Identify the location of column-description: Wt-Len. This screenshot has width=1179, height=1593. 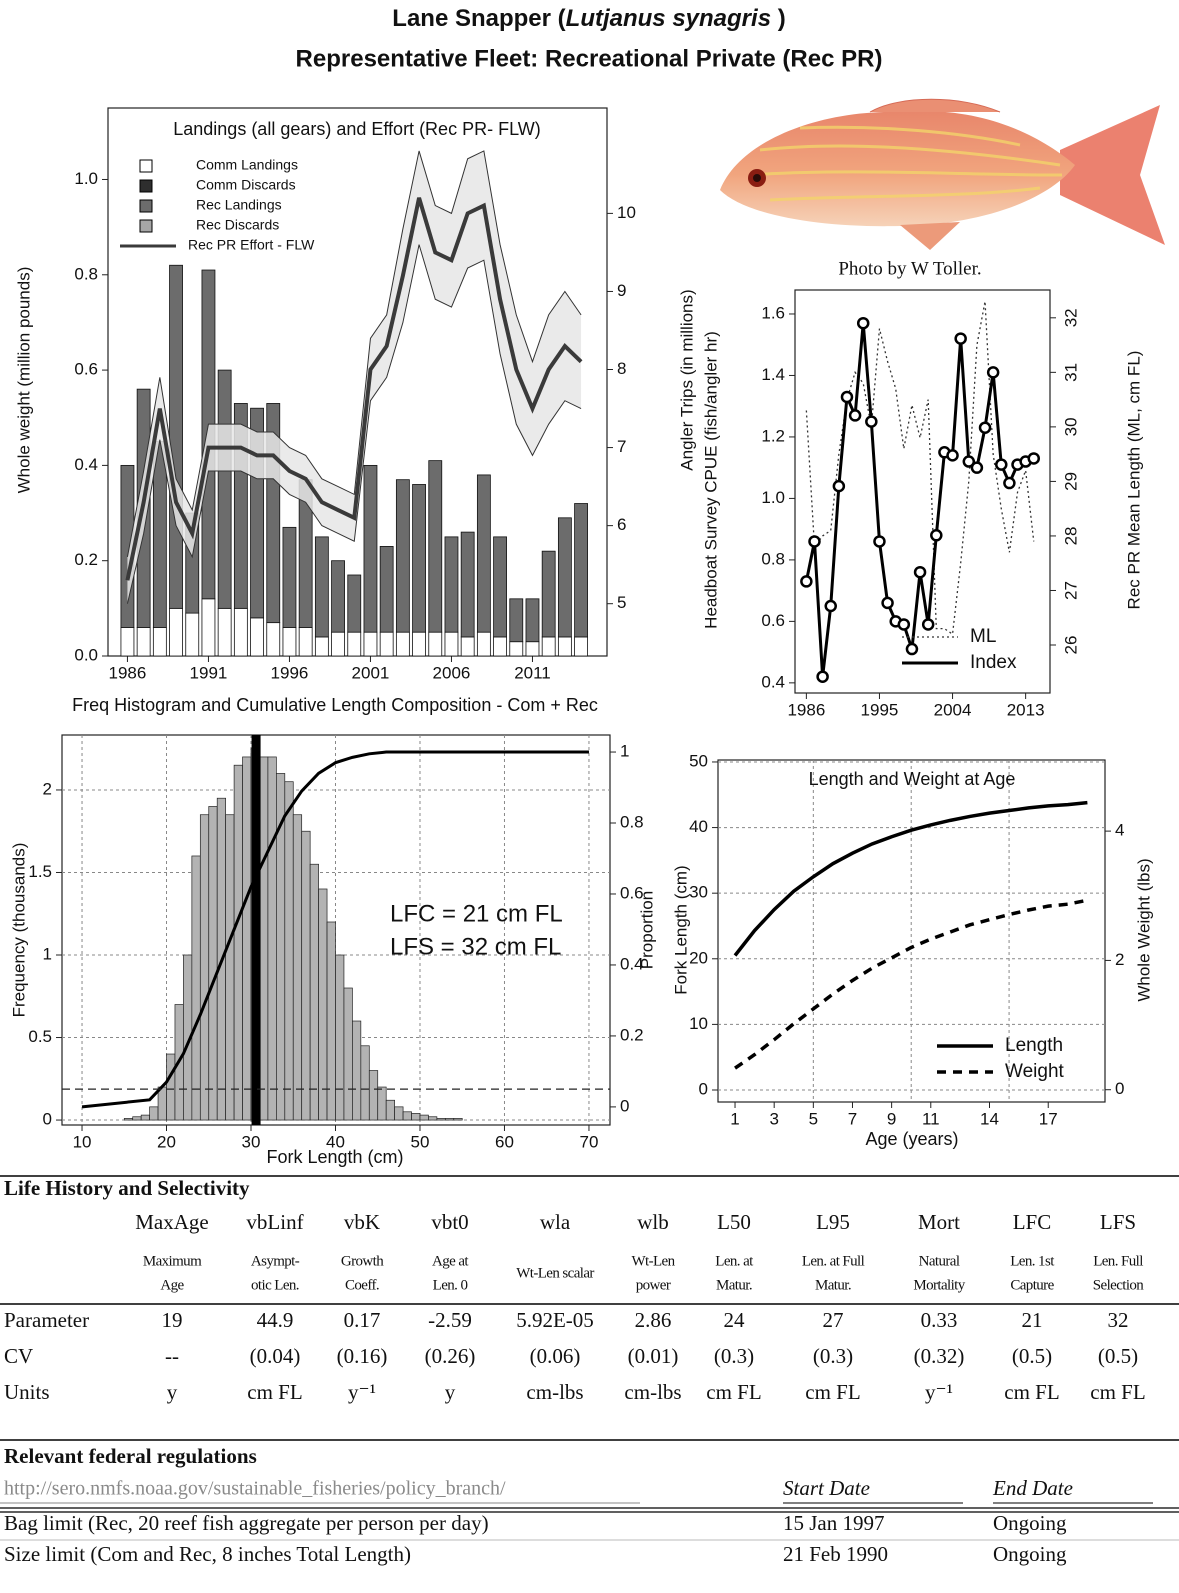
(653, 1261).